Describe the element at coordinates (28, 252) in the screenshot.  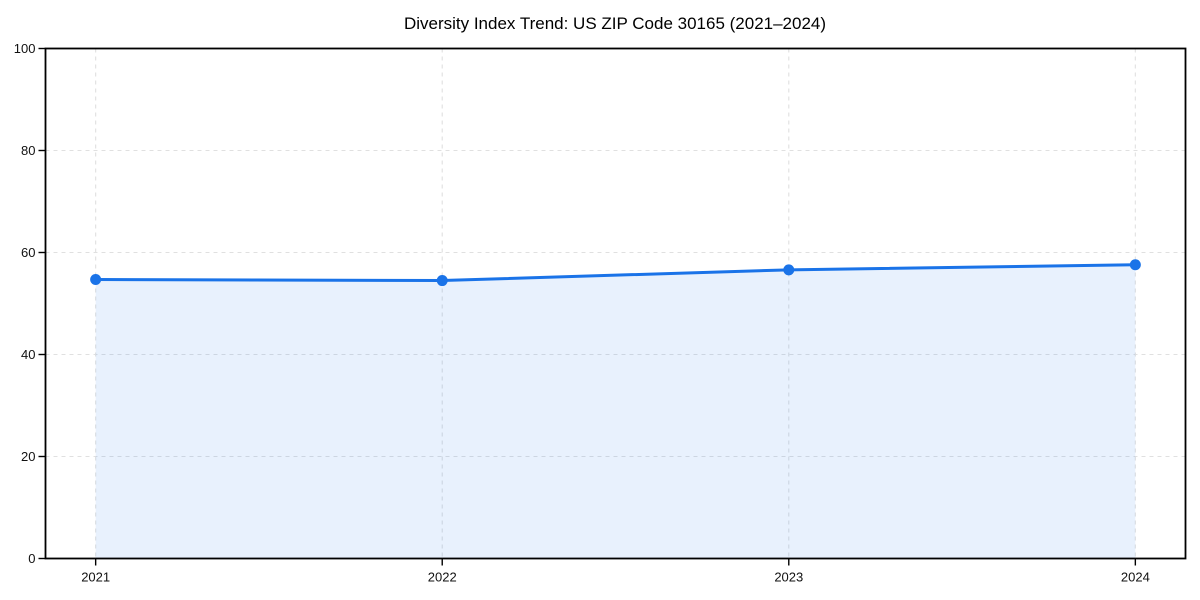
I see `y-tick-label: 60` at that location.